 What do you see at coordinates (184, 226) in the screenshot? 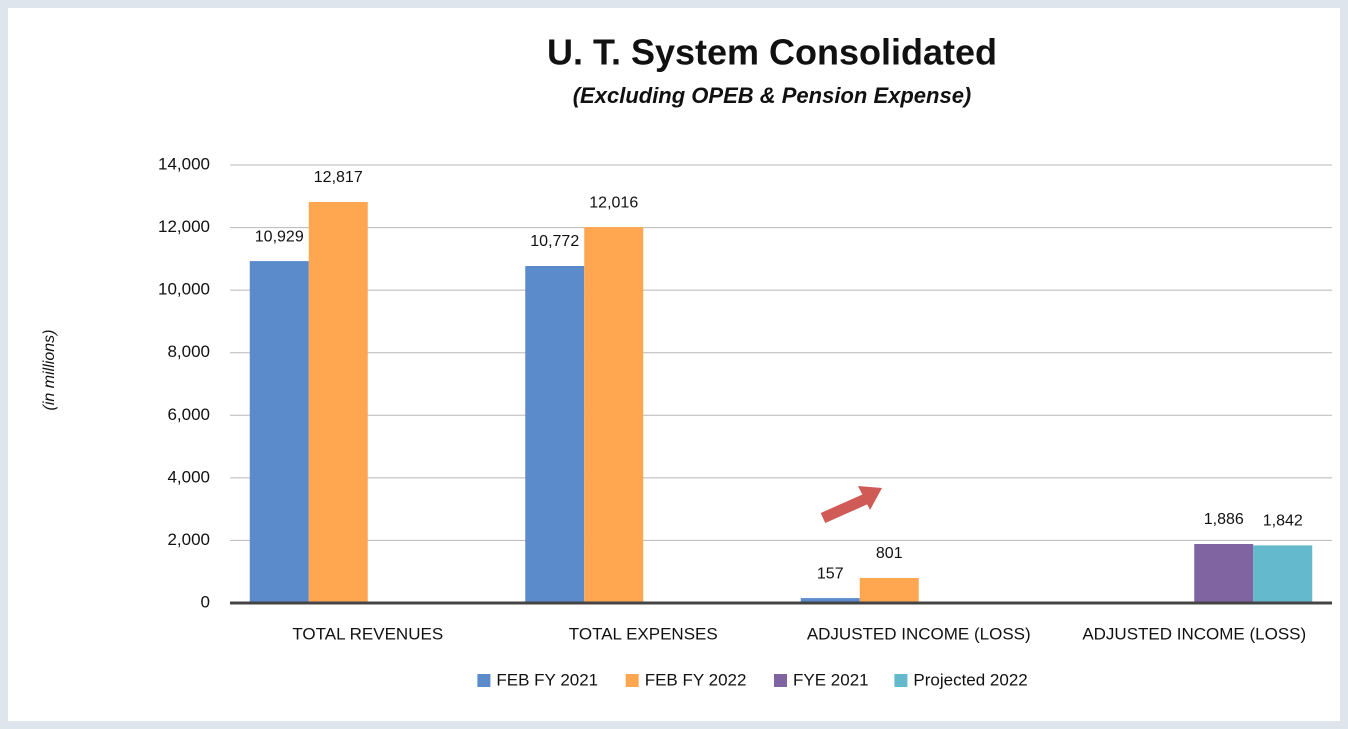
I see `y-tick-label: 12,000` at bounding box center [184, 226].